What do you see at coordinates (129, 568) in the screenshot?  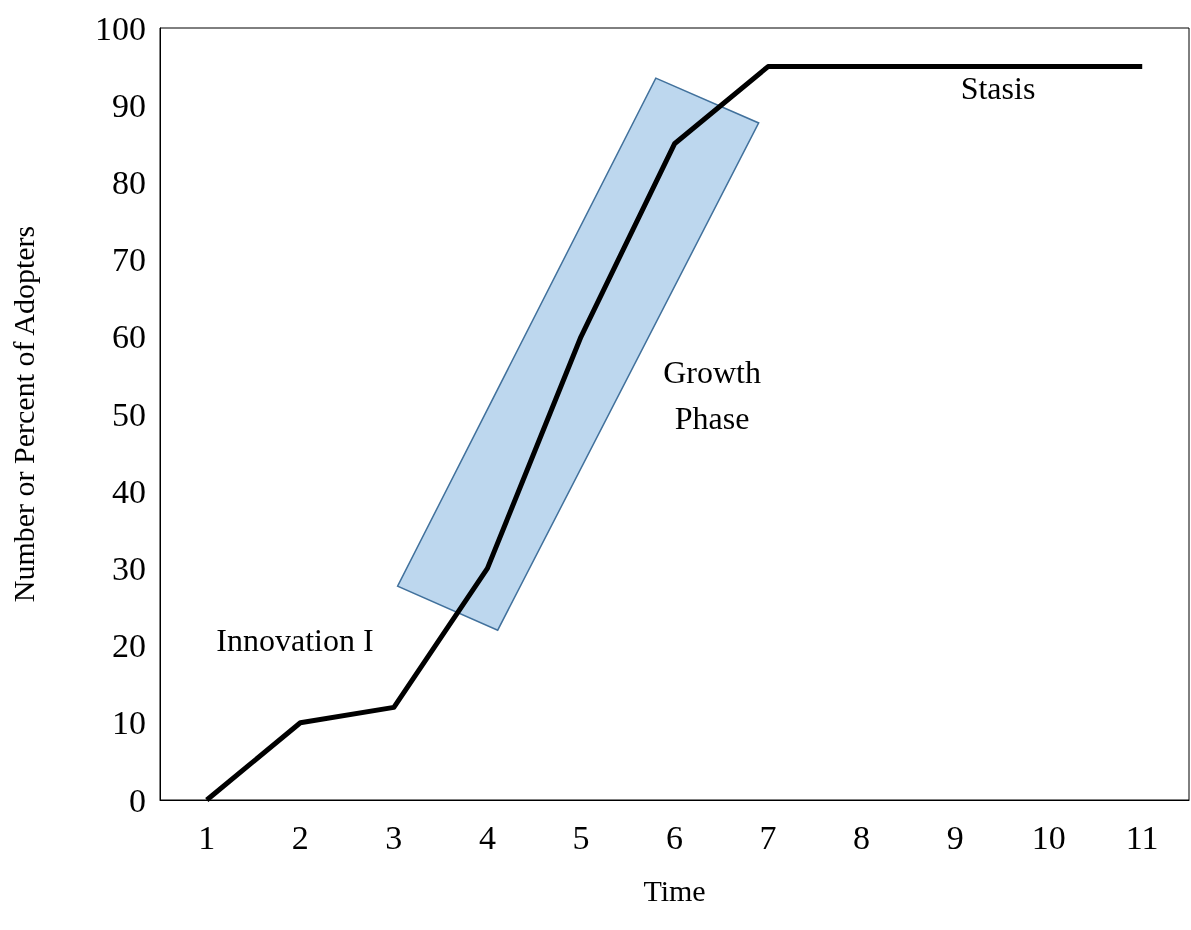 I see `y-tick-label: 30` at bounding box center [129, 568].